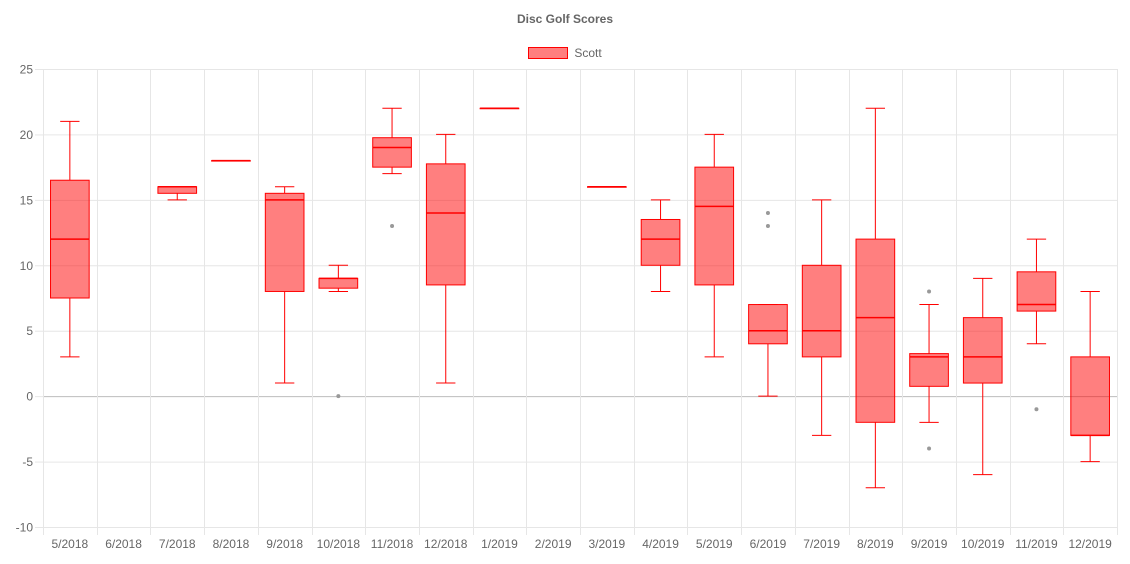  Describe the element at coordinates (231, 544) in the screenshot. I see `x-tick-label: 8/2018` at that location.